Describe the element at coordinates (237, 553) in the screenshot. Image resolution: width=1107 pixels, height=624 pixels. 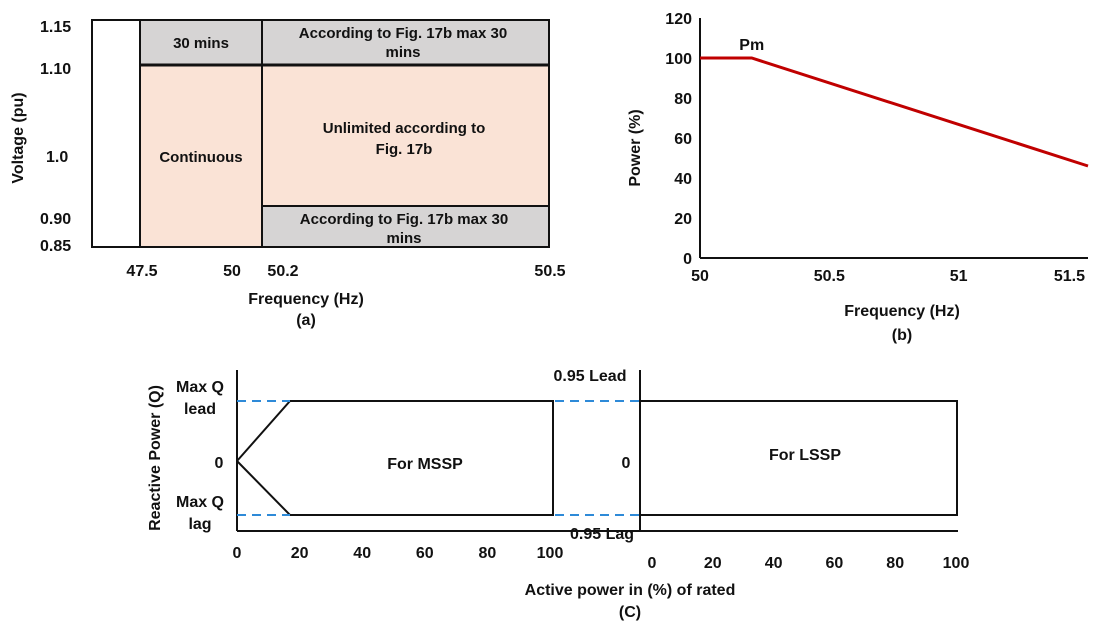
I see `x-tick-c-left-0: 0` at that location.